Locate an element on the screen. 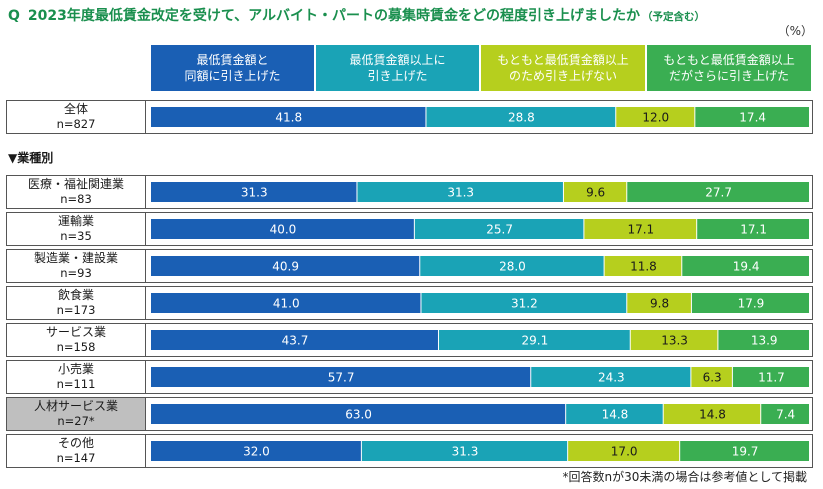 This screenshot has height=489, width=823. sample-size-label: n=93 is located at coordinates (76, 273).